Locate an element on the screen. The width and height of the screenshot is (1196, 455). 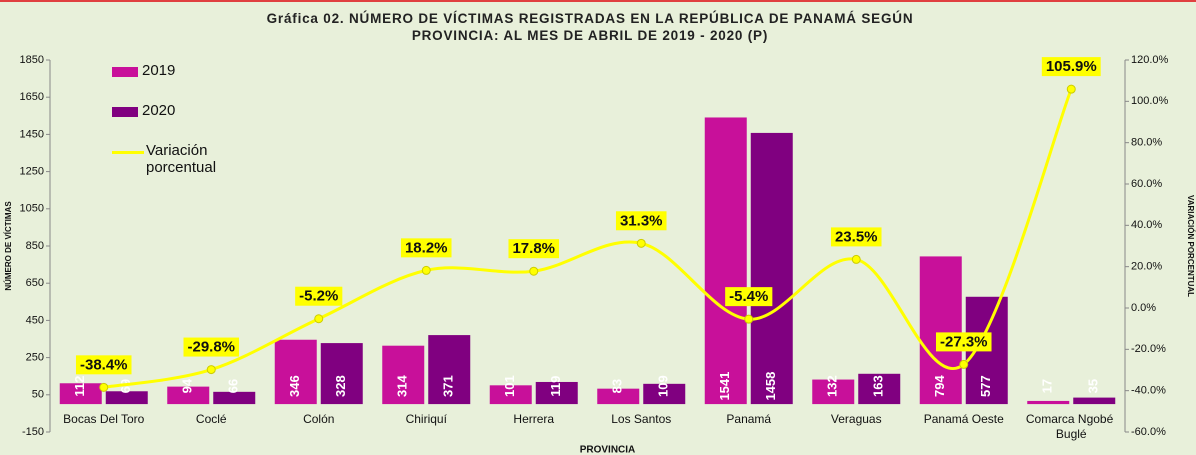
legend-item: 2019 is located at coordinates (143, 70).